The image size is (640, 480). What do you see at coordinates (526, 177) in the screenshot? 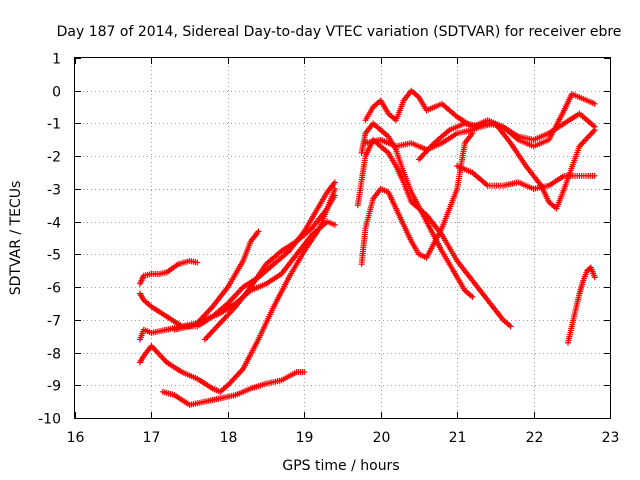
I see `series-s14` at bounding box center [526, 177].